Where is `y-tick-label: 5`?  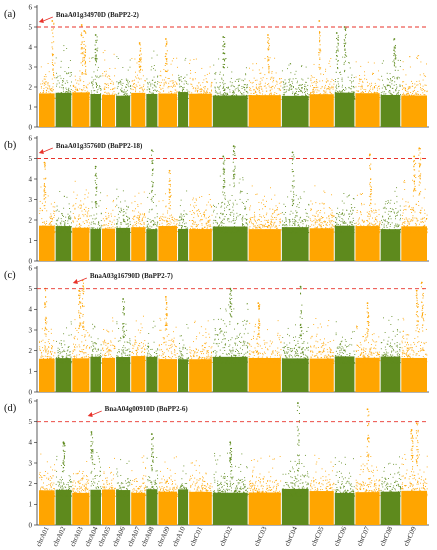
y-tick-label: 5 is located at coordinates (31, 27).